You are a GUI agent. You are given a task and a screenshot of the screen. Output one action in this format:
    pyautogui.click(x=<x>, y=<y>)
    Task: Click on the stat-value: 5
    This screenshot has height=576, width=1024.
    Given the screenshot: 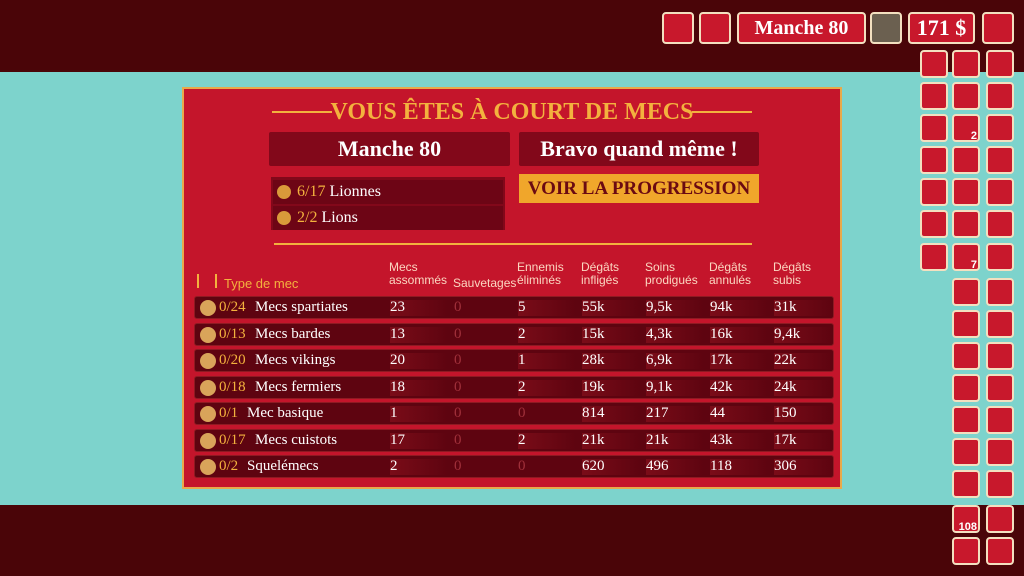 What is the action you would take?
    pyautogui.click(x=522, y=307)
    